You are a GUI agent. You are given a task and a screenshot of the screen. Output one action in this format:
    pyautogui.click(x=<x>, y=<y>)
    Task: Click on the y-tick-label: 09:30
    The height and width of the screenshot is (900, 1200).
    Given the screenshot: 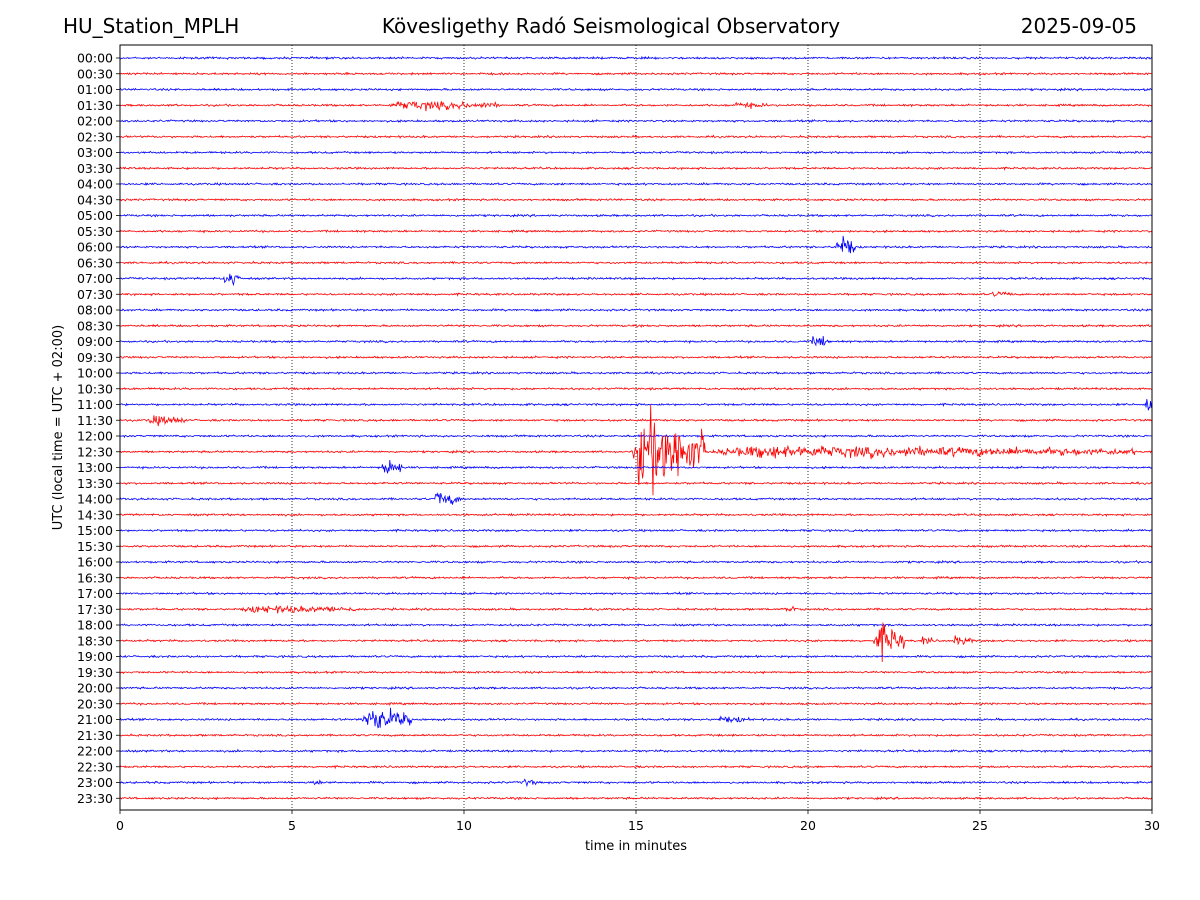 What is the action you would take?
    pyautogui.click(x=95, y=357)
    